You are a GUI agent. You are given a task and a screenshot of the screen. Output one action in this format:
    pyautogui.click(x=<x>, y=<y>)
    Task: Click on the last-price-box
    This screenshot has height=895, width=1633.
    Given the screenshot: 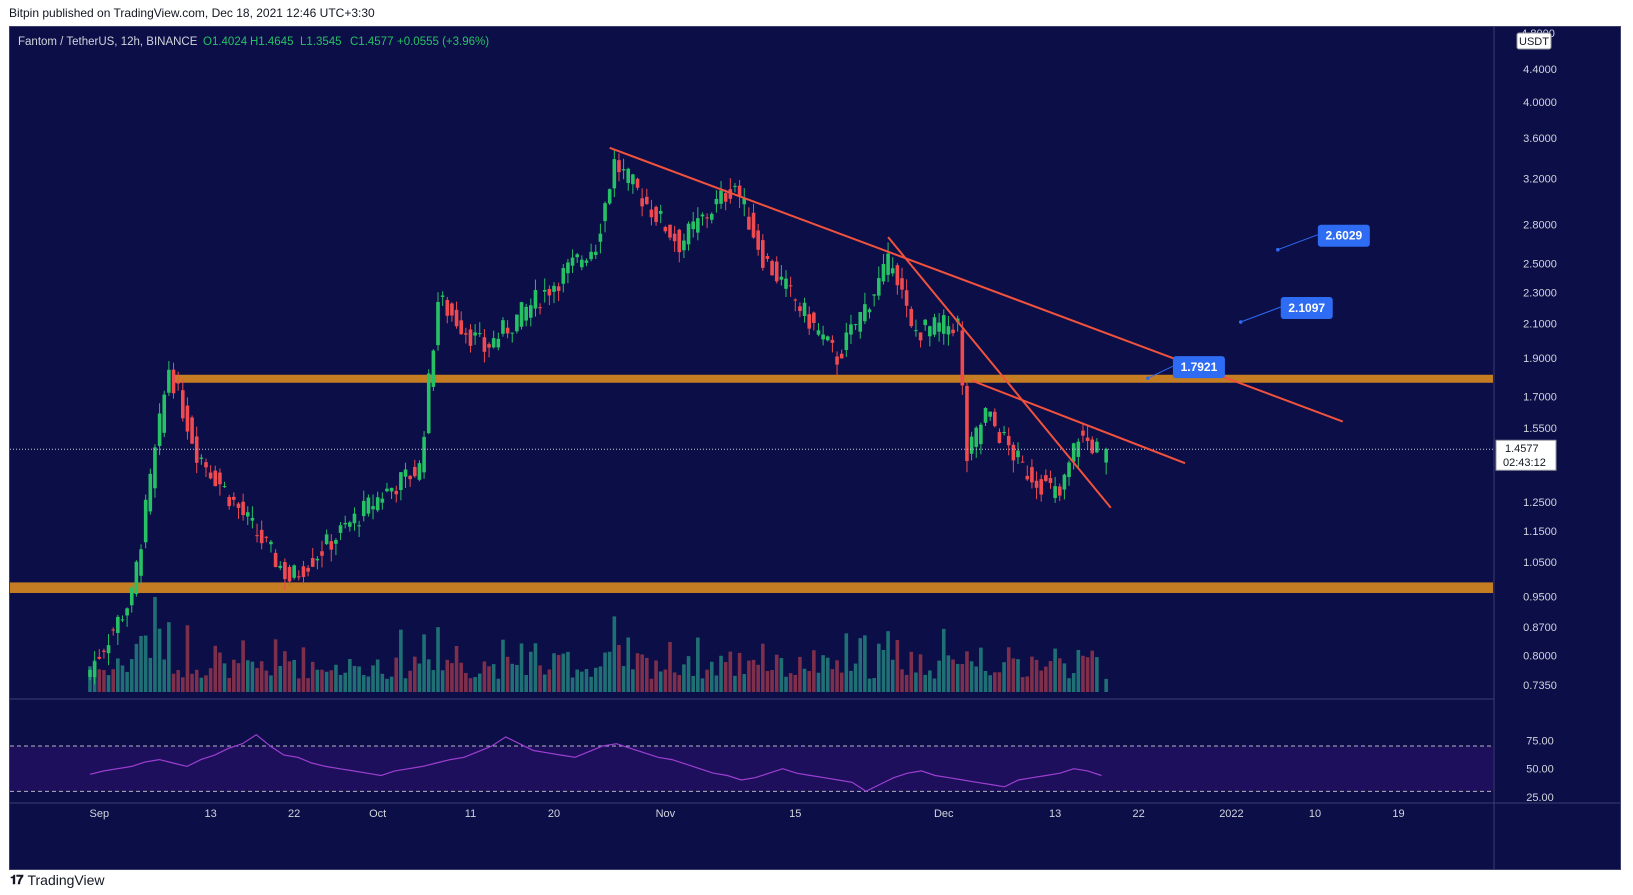 What is the action you would take?
    pyautogui.click(x=1526, y=455)
    